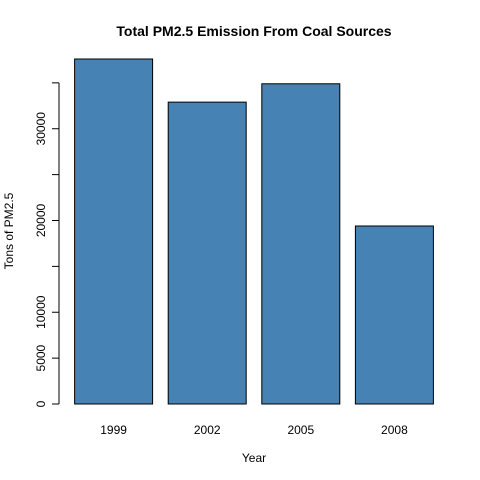 The height and width of the screenshot is (480, 480). I want to click on x-tick-label: 2008, so click(394, 430).